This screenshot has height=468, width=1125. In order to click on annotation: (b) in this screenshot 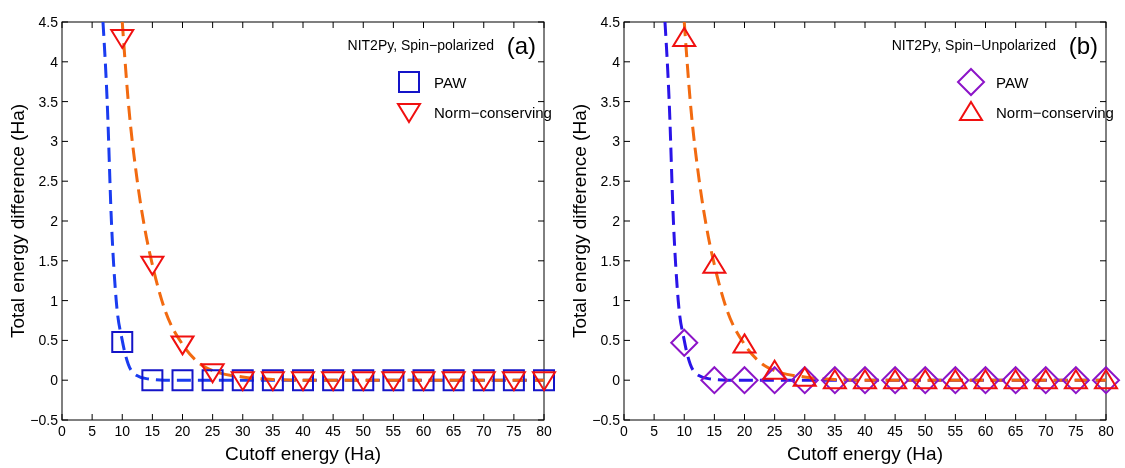, I will do `click(1083, 45)`.